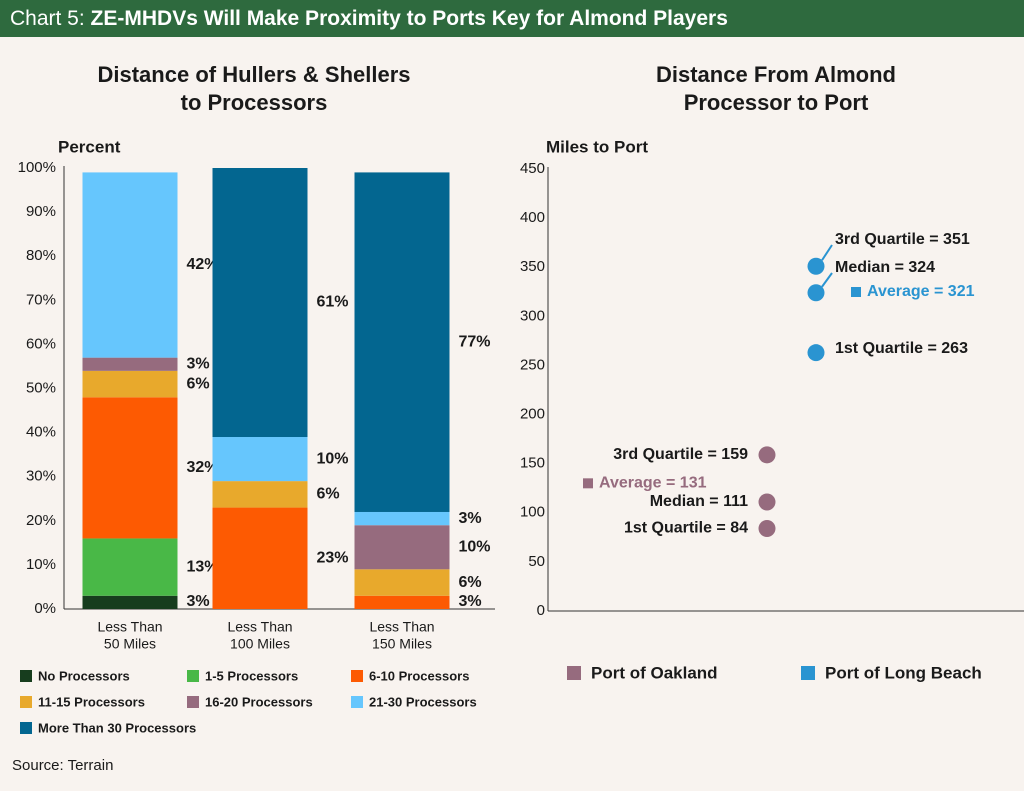  Describe the element at coordinates (536, 561) in the screenshot. I see `scatter-y-tick-label: 50` at that location.